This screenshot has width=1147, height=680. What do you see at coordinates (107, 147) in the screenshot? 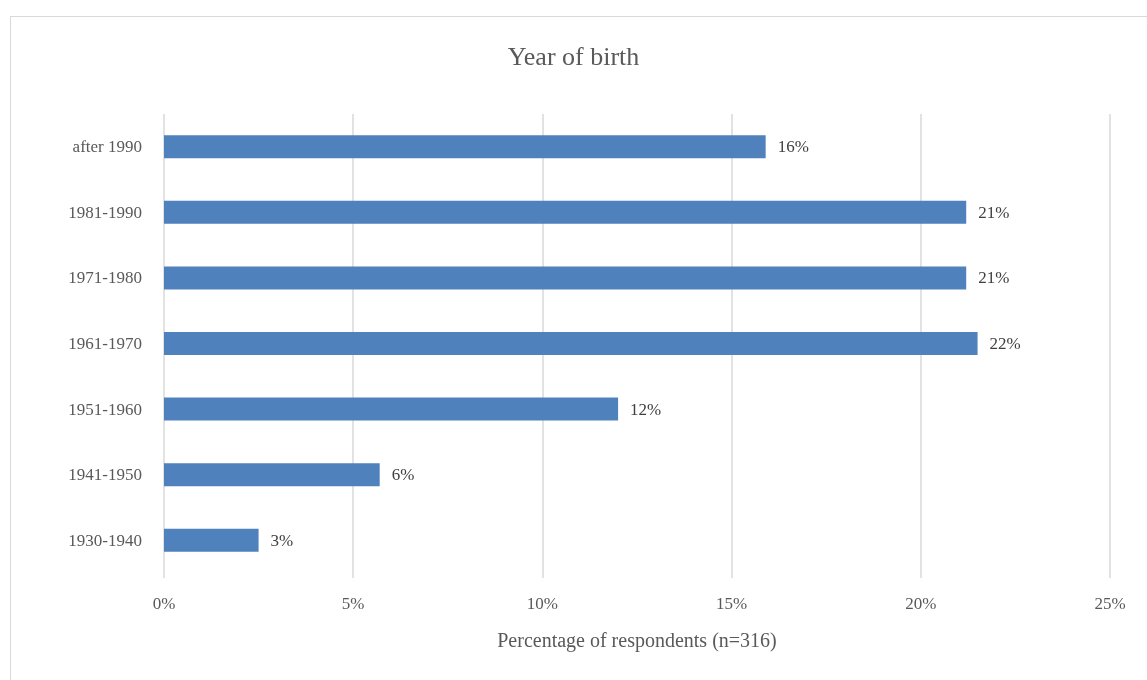
I see `y-tick-label: after 1990` at bounding box center [107, 147].